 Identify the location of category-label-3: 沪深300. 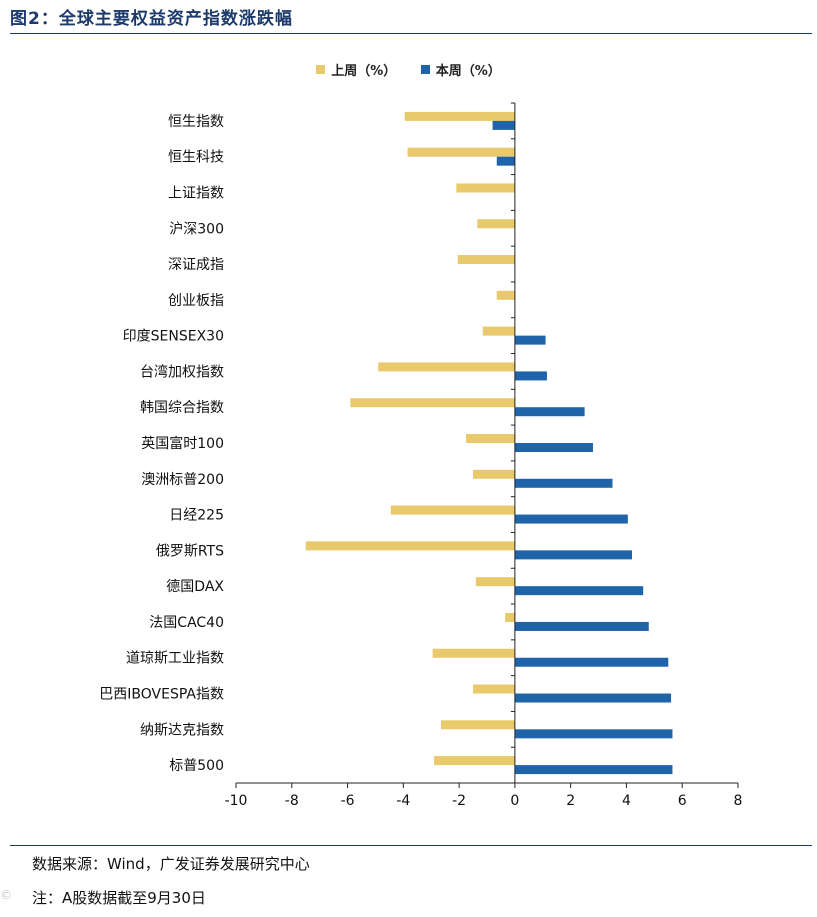
(196, 229).